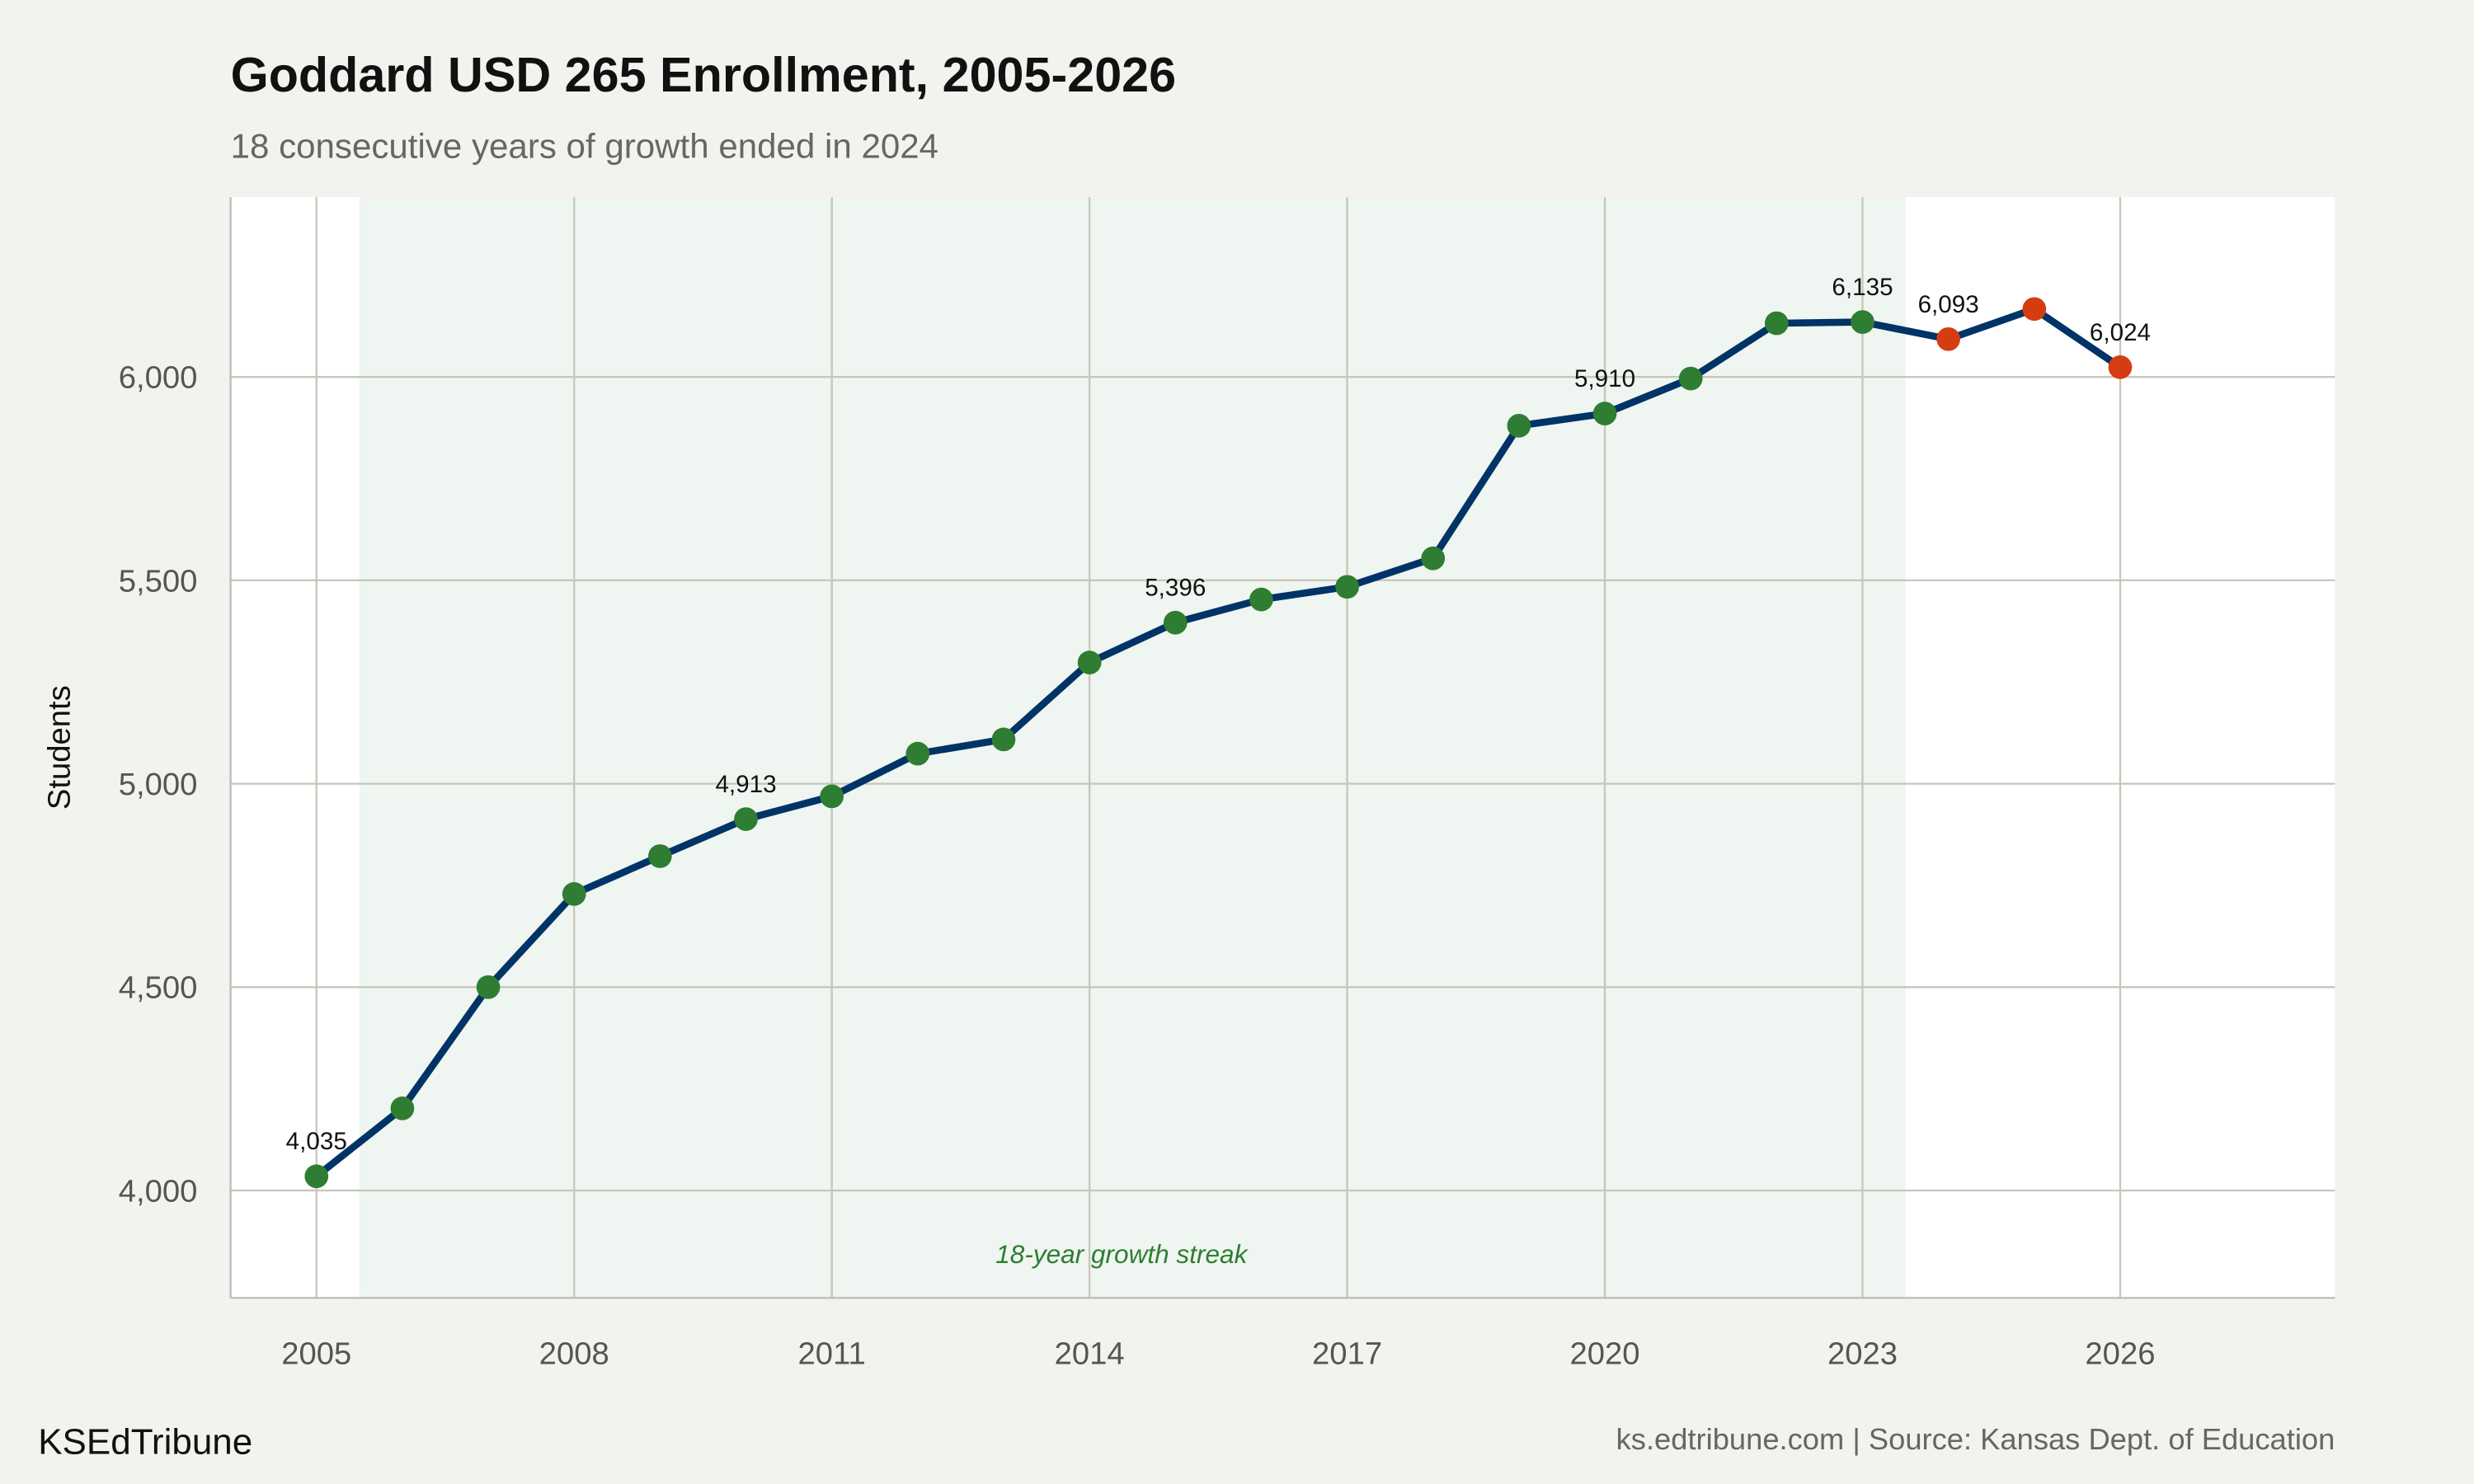 This screenshot has width=2474, height=1484. Describe the element at coordinates (316, 1141) in the screenshot. I see `data-label-2005: 4,035` at that location.